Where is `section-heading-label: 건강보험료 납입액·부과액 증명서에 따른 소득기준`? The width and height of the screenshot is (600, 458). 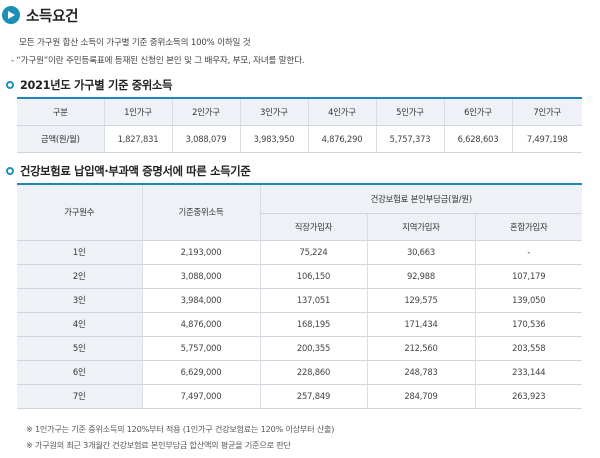 section-heading-label: 건강보험료 납입액·부과액 증명서에 따른 소득기준 is located at coordinates (135, 171).